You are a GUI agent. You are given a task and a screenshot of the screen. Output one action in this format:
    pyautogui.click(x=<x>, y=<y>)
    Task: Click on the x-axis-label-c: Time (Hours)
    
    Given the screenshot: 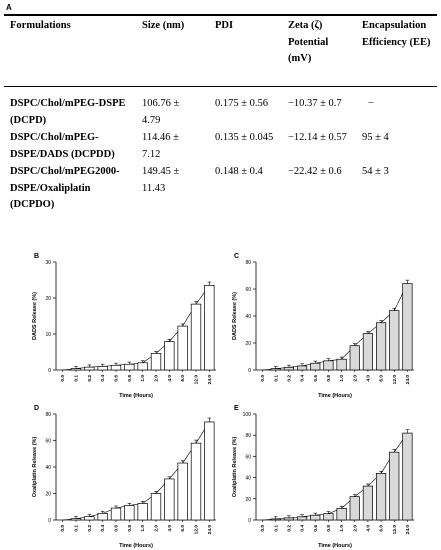 What is the action you would take?
    pyautogui.click(x=335, y=396)
    